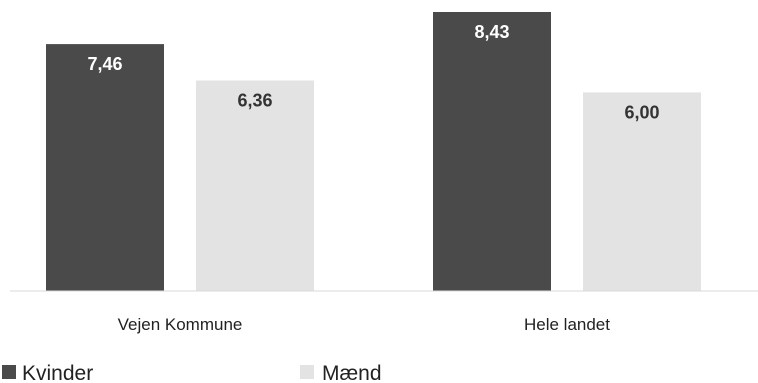 The width and height of the screenshot is (758, 383). Describe the element at coordinates (364, 324) in the screenshot. I see `category-labels-group: Vejen Kommune Hele landet` at that location.